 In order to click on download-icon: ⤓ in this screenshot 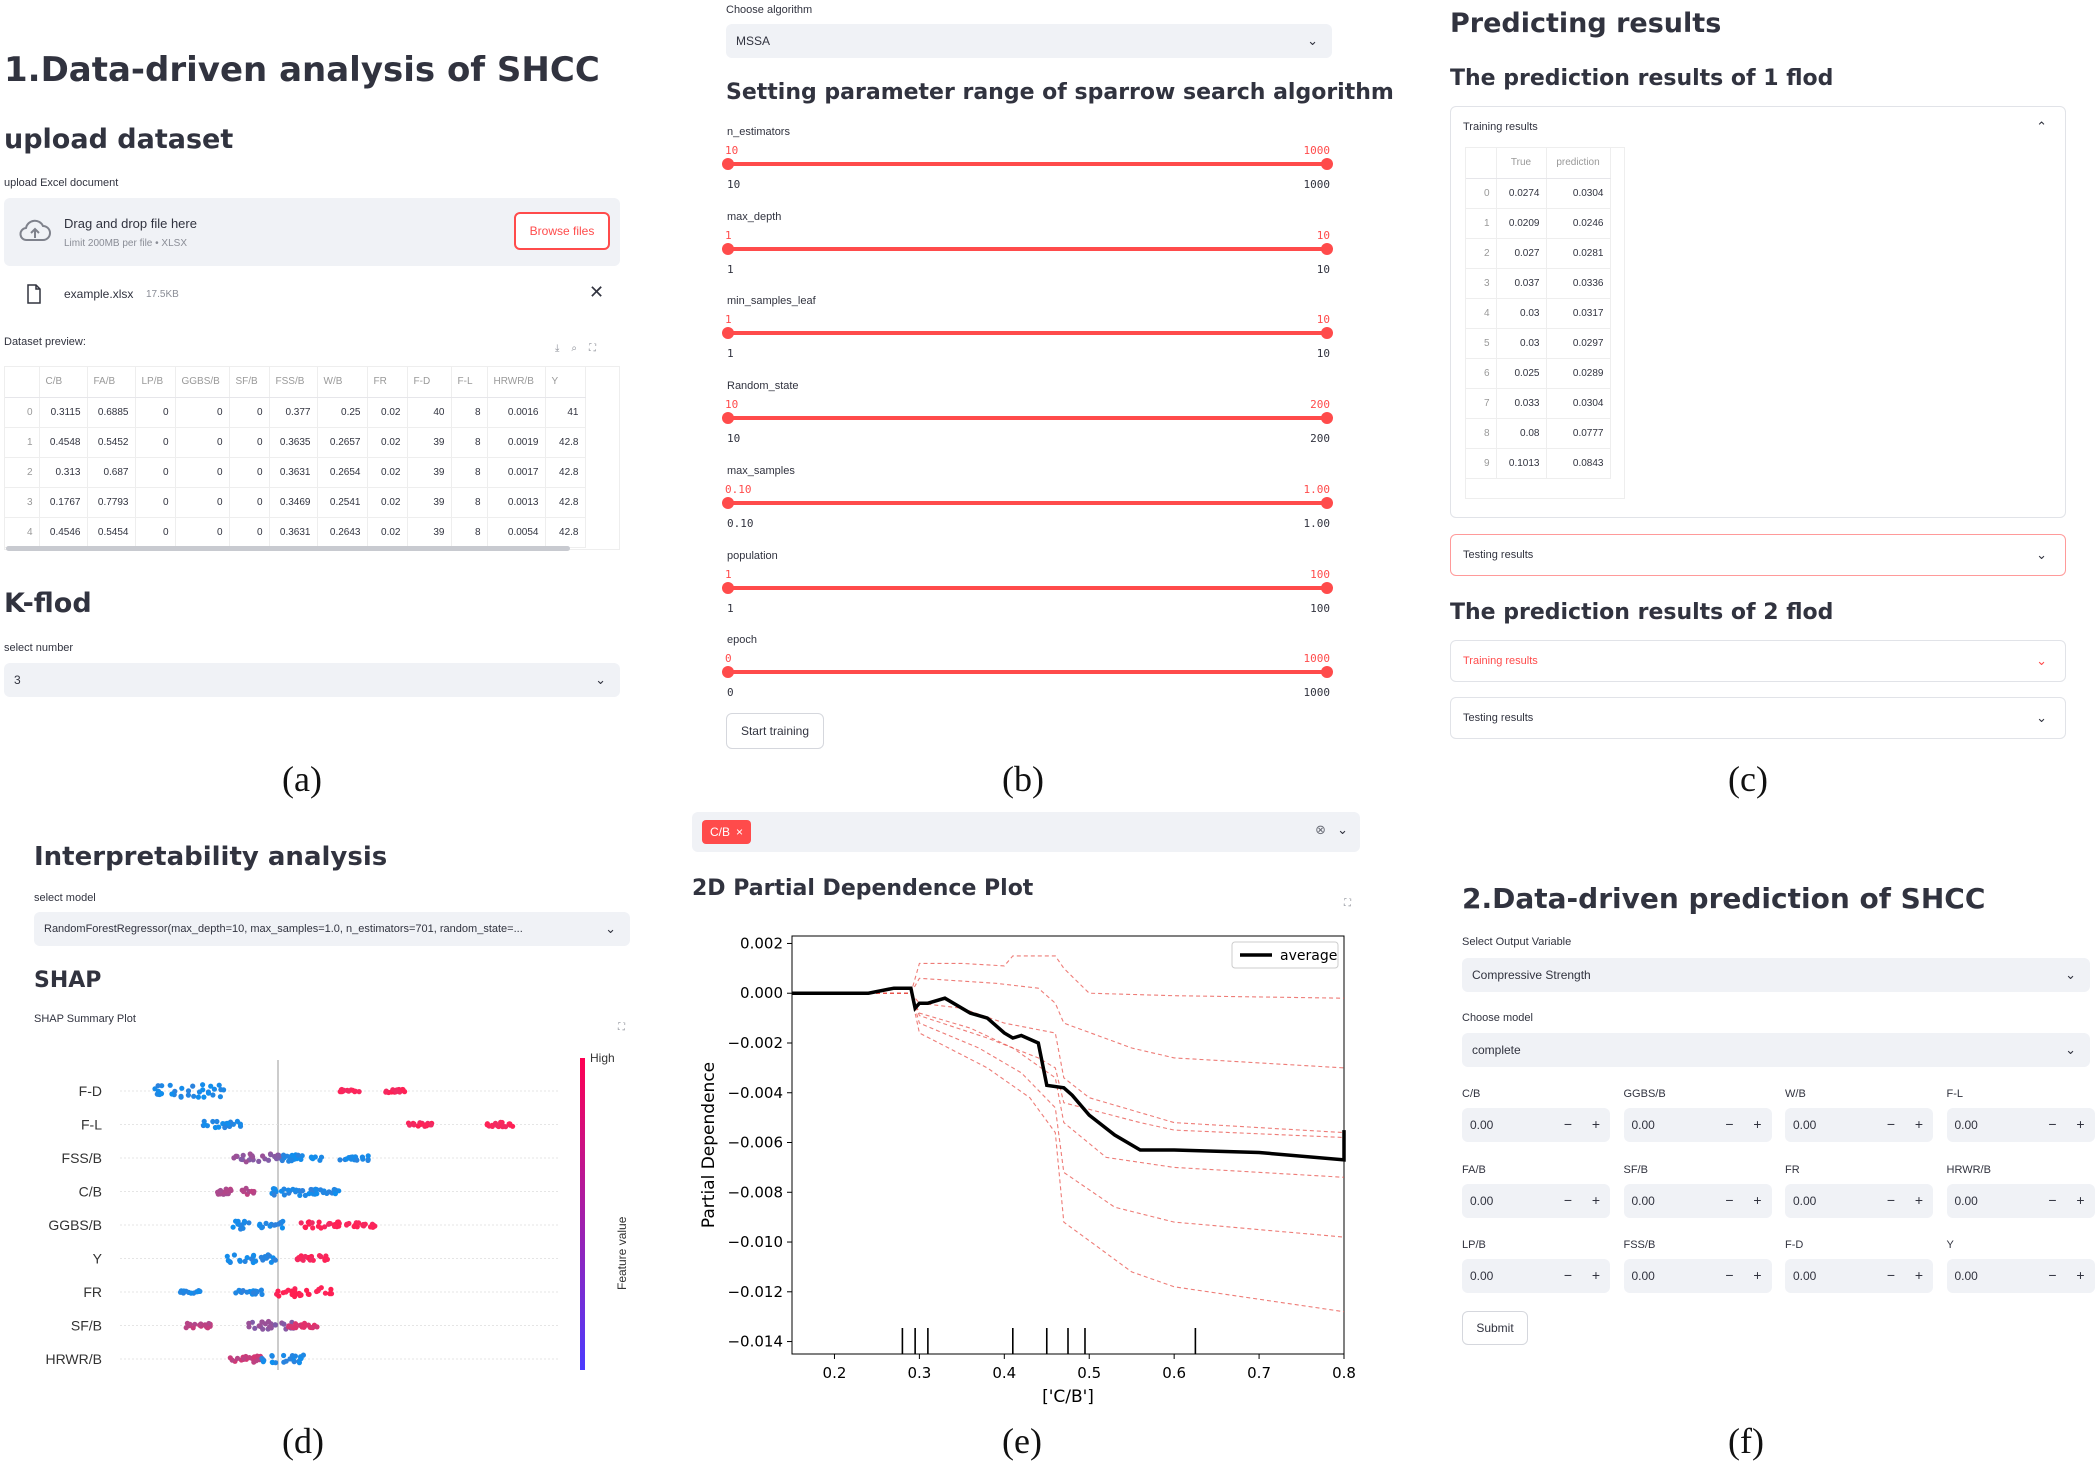, I will do `click(557, 348)`.